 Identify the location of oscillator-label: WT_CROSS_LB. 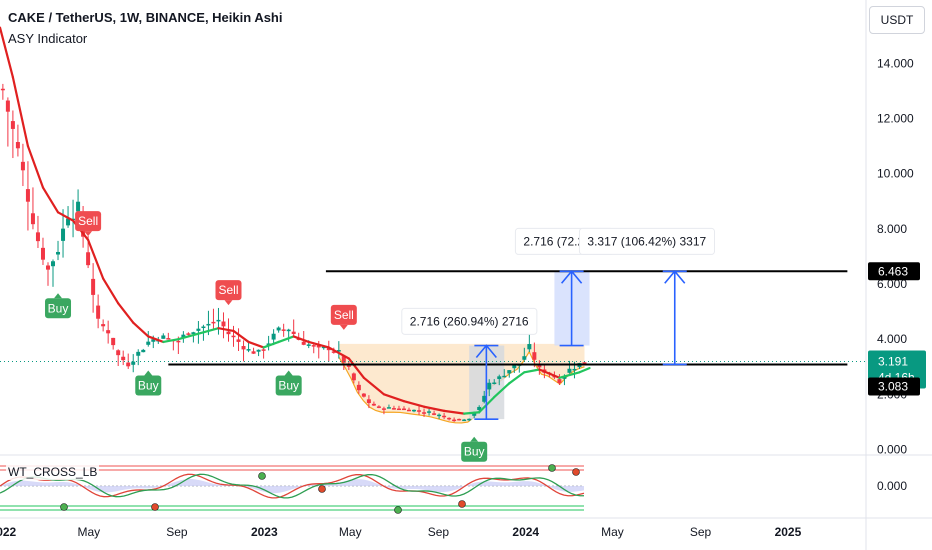
(53, 472).